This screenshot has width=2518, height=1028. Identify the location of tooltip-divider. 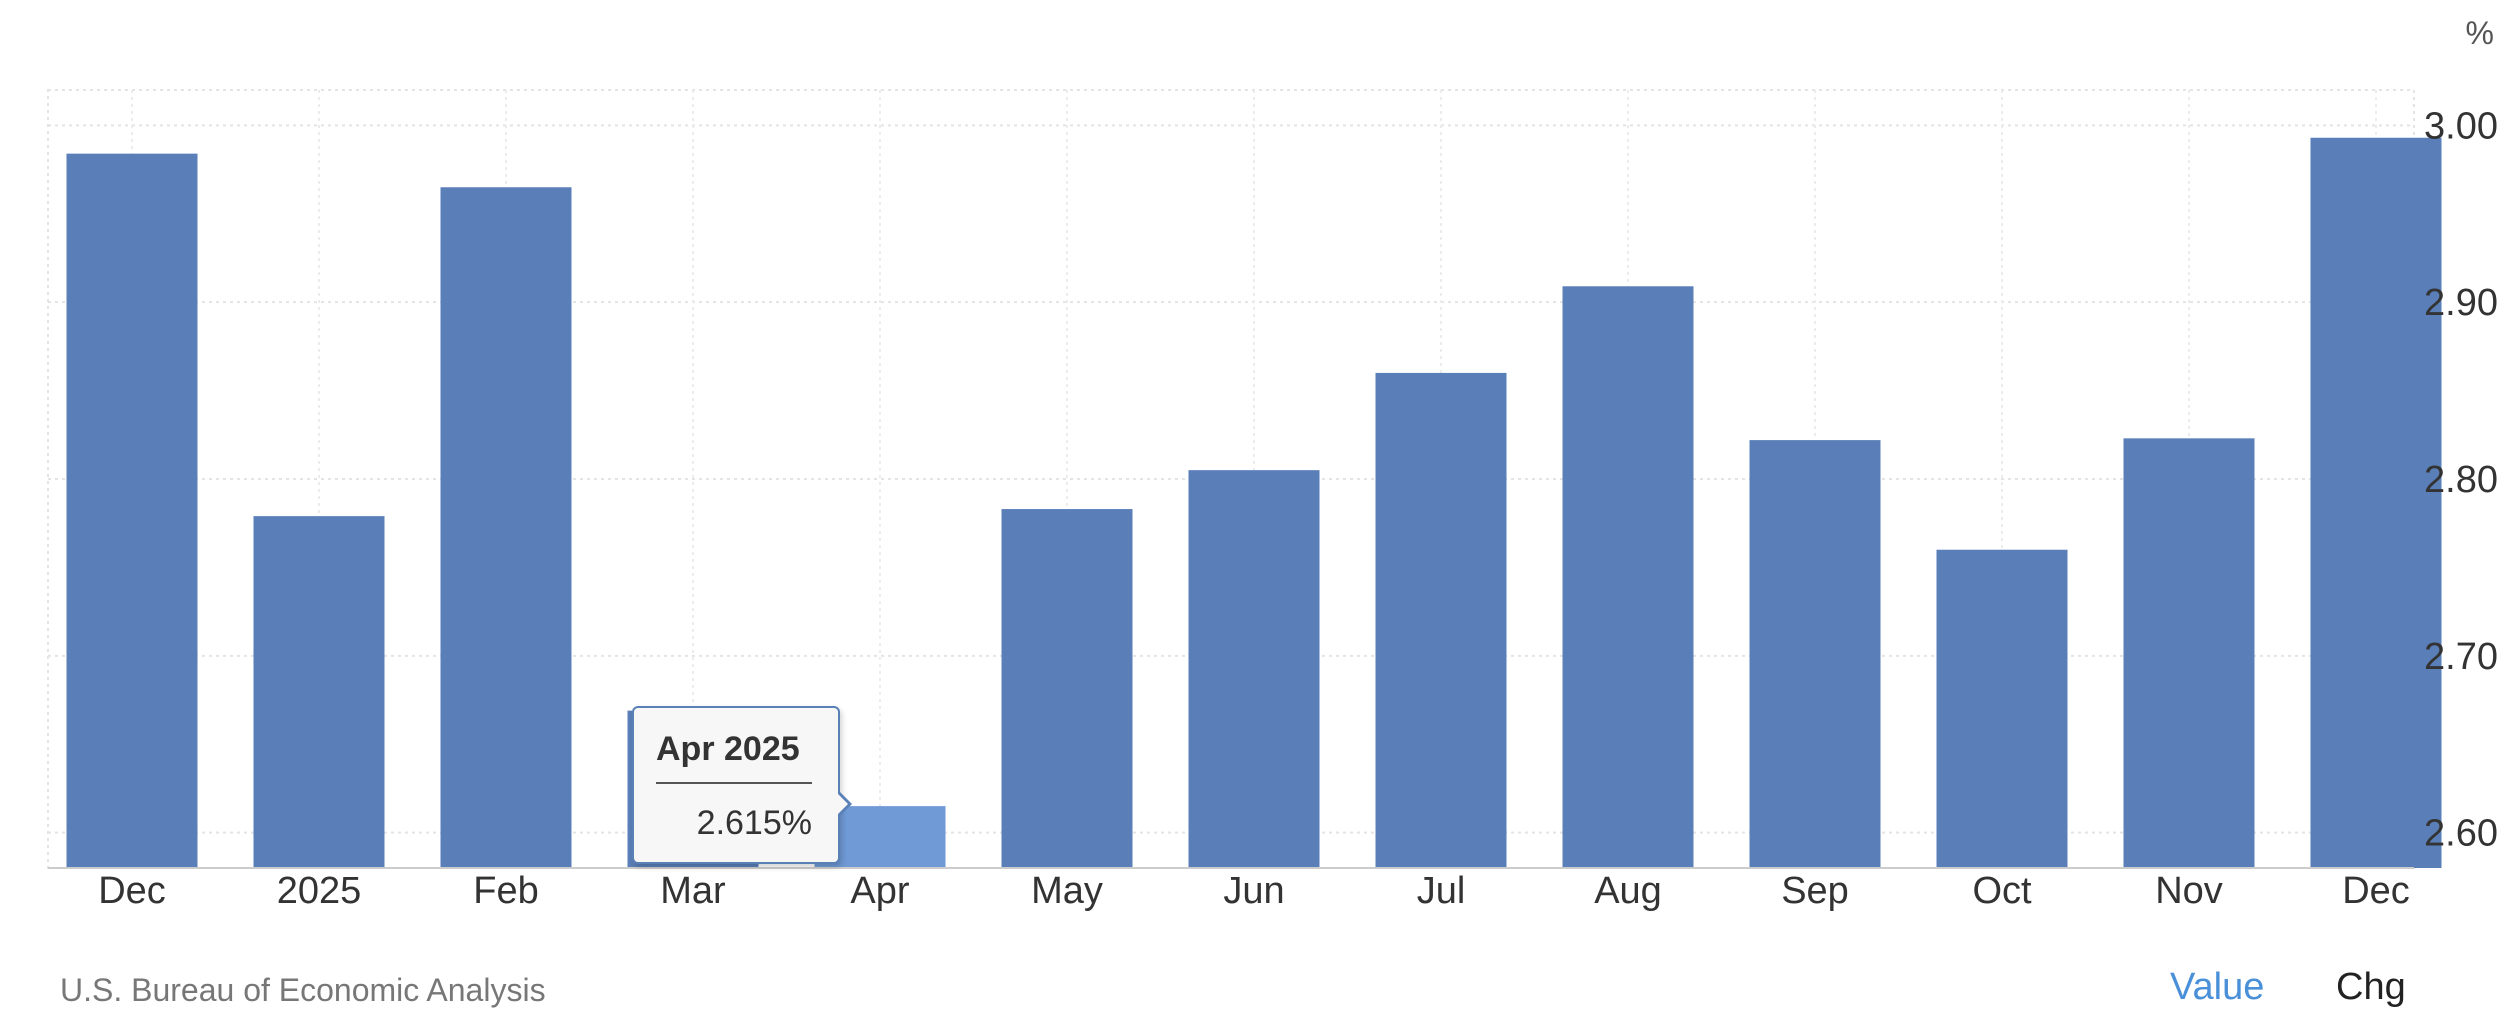
(734, 783).